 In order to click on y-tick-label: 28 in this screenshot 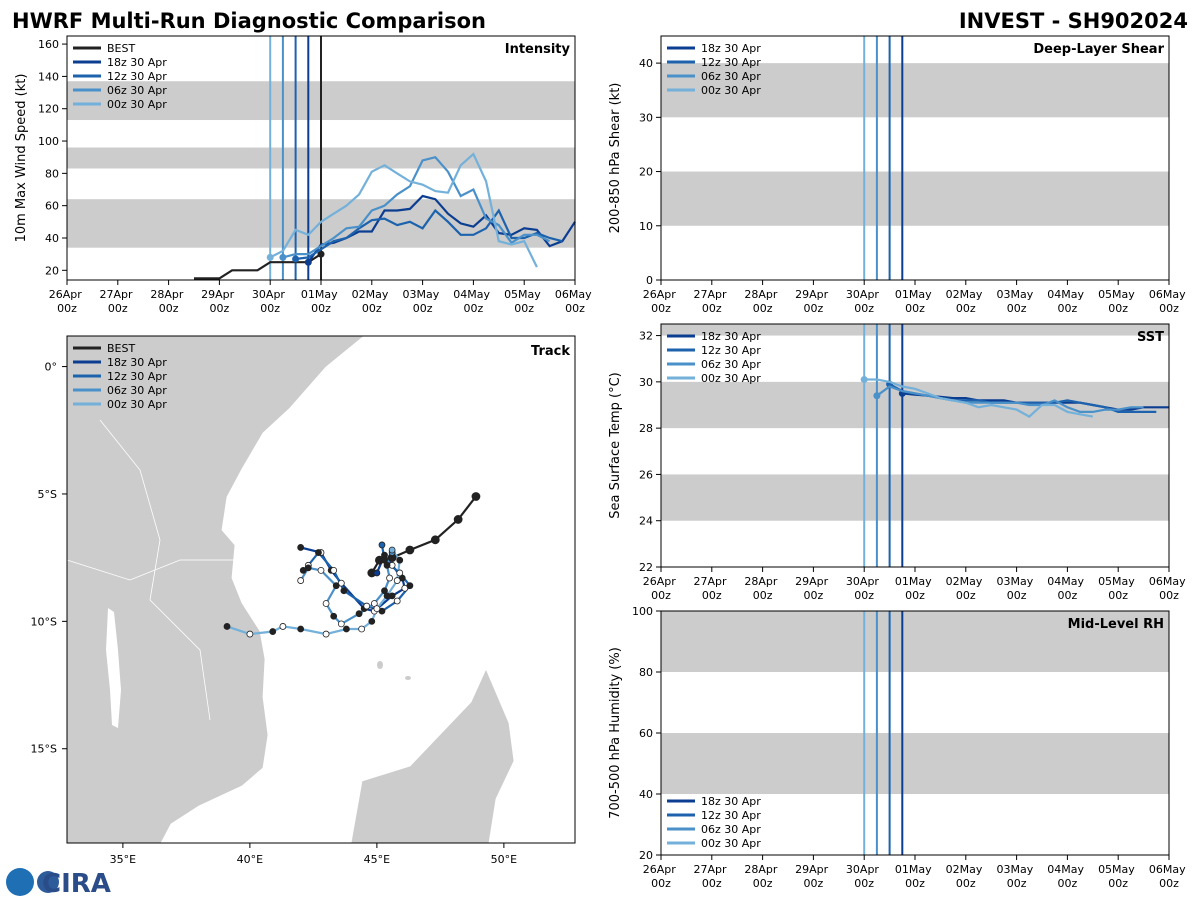, I will do `click(646, 428)`.